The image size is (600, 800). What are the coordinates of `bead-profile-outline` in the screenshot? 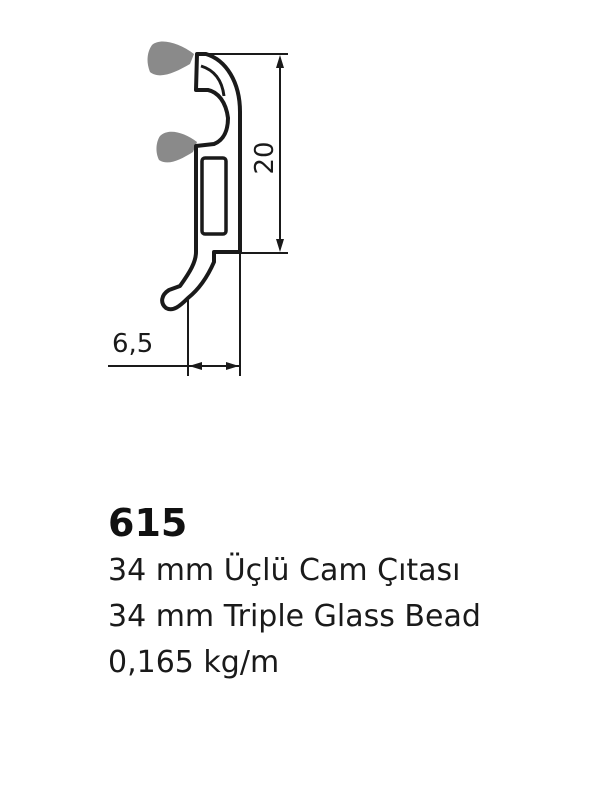 It's located at (201, 182).